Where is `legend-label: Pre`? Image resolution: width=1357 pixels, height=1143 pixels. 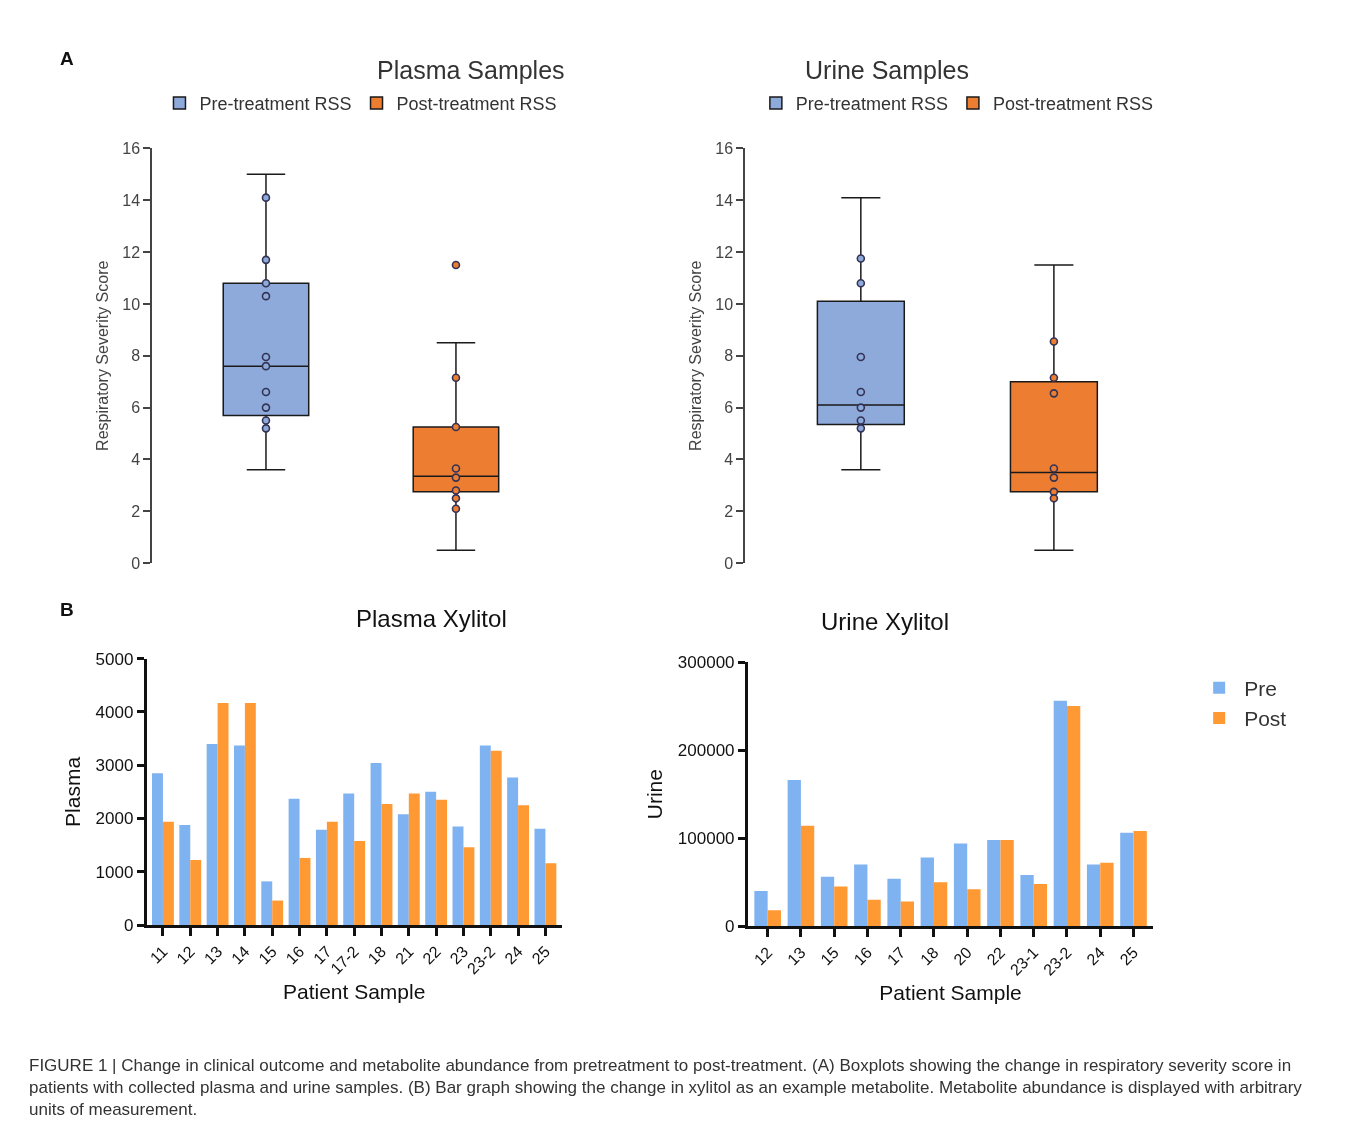
legend-label: Pre is located at coordinates (1260, 688).